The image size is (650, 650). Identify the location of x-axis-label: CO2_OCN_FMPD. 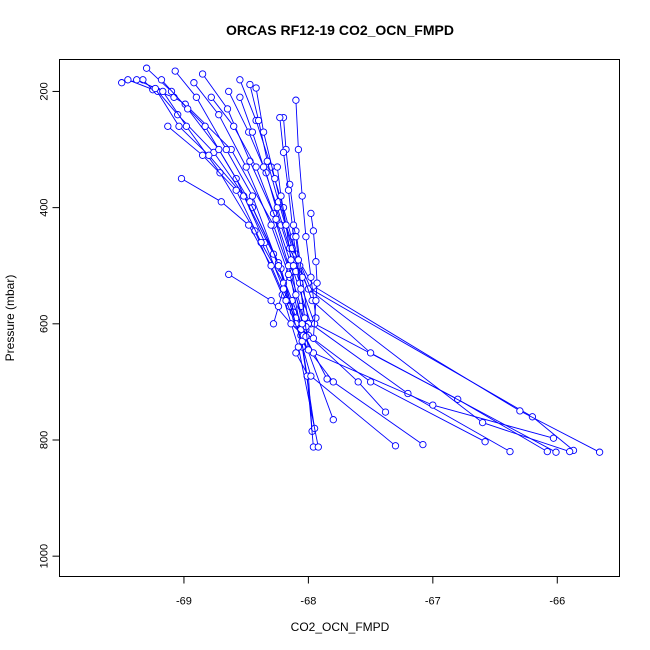
(340, 627).